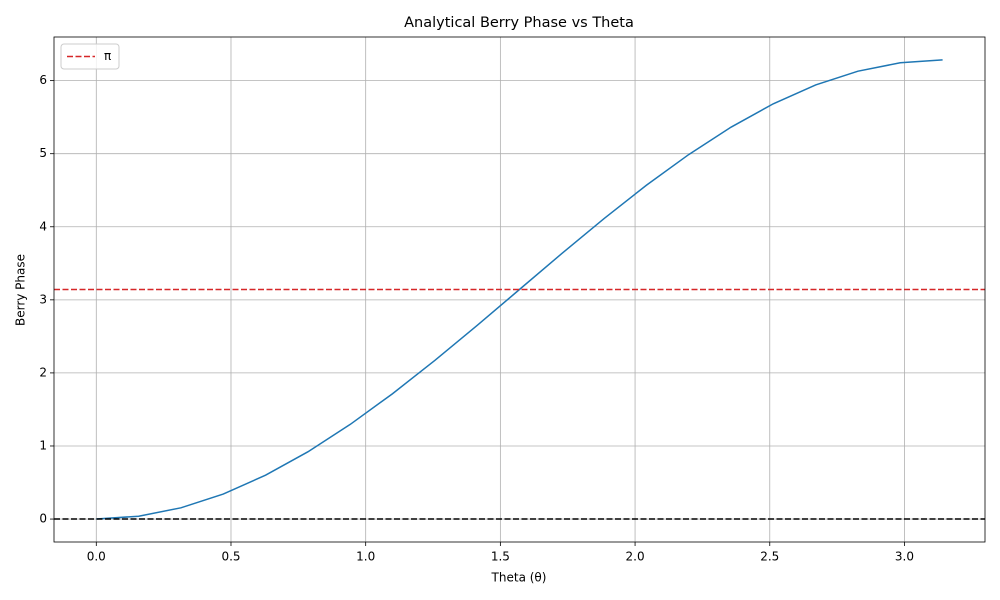 The height and width of the screenshot is (600, 1000). I want to click on chart-title: Analytical Berry Phase vs Theta, so click(519, 23).